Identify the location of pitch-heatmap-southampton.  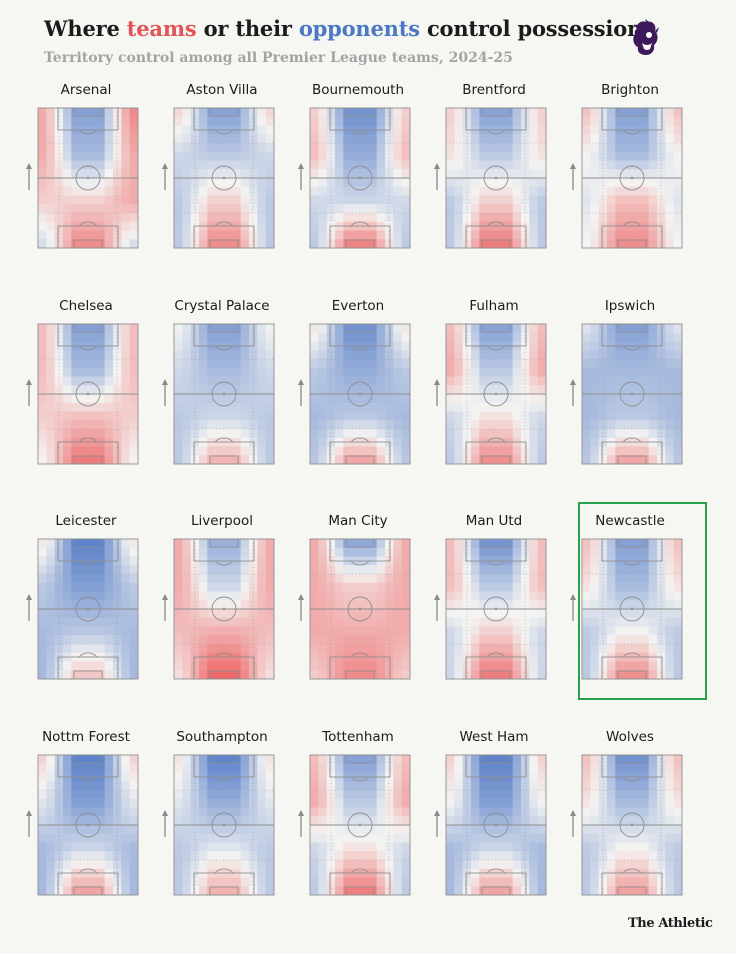
(218, 825).